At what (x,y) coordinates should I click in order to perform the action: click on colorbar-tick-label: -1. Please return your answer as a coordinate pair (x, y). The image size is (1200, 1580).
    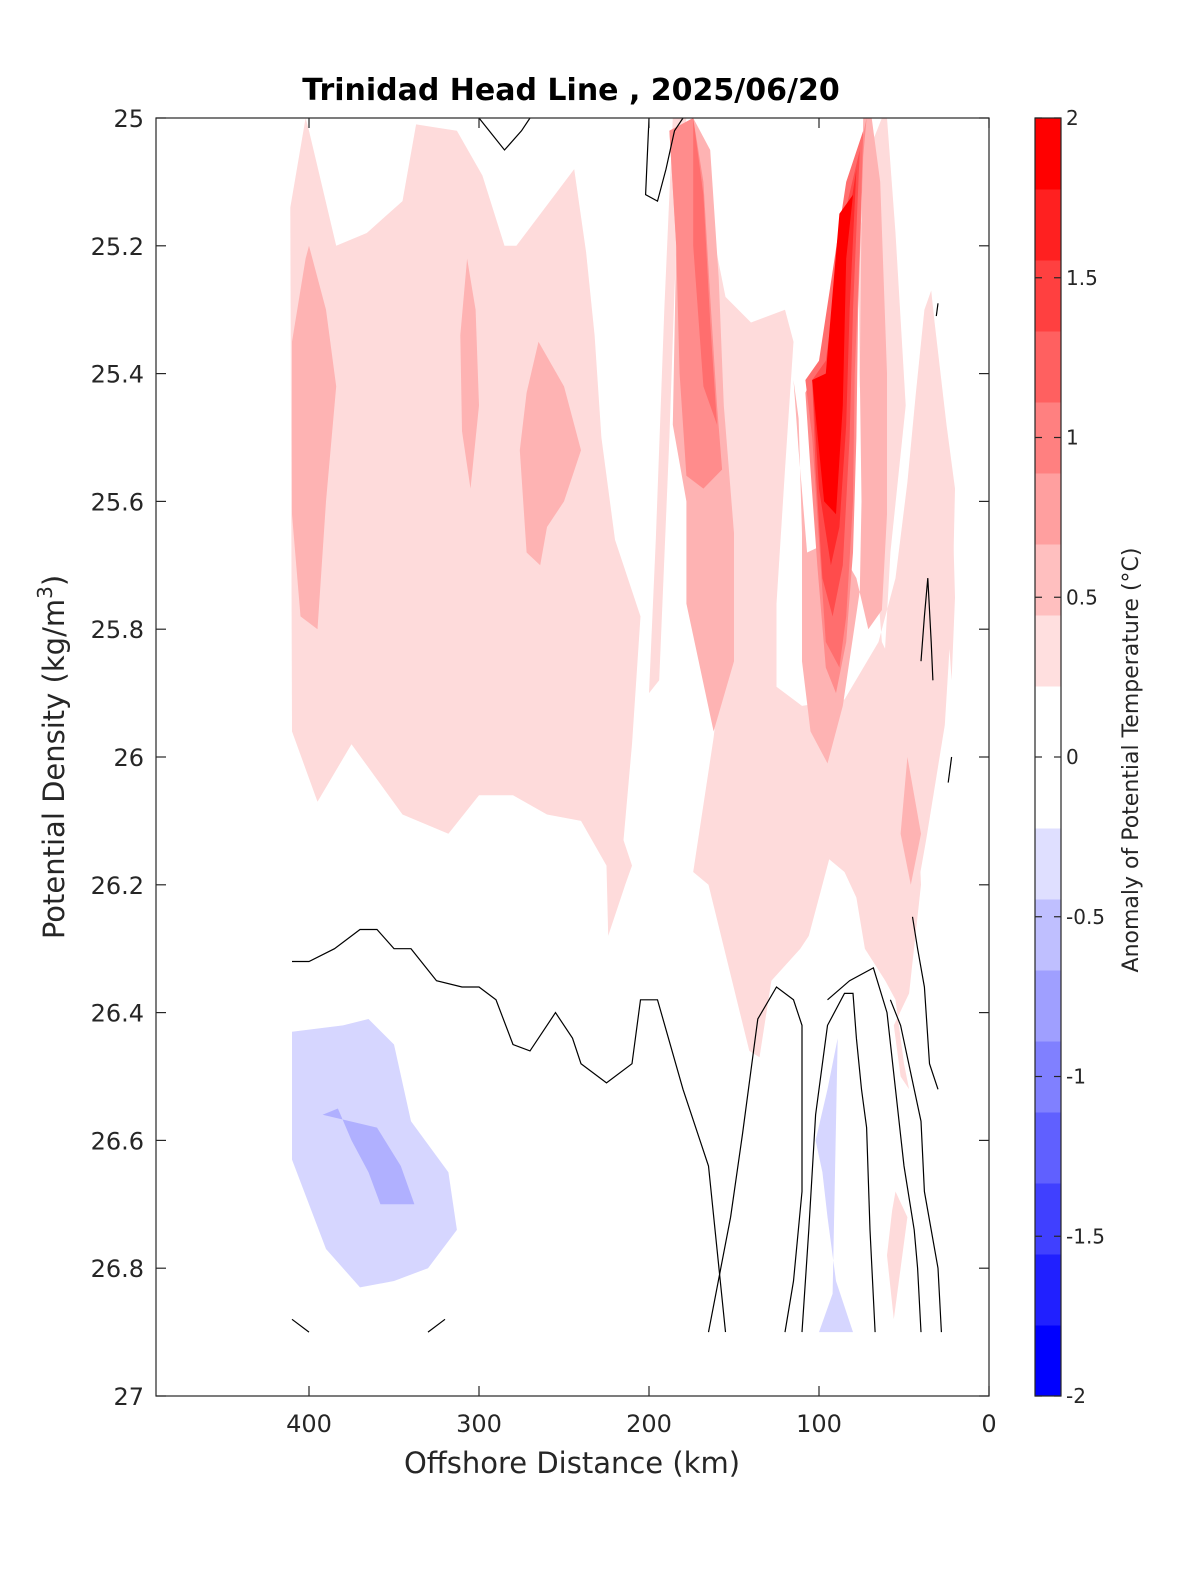
    Looking at the image, I should click on (1076, 1077).